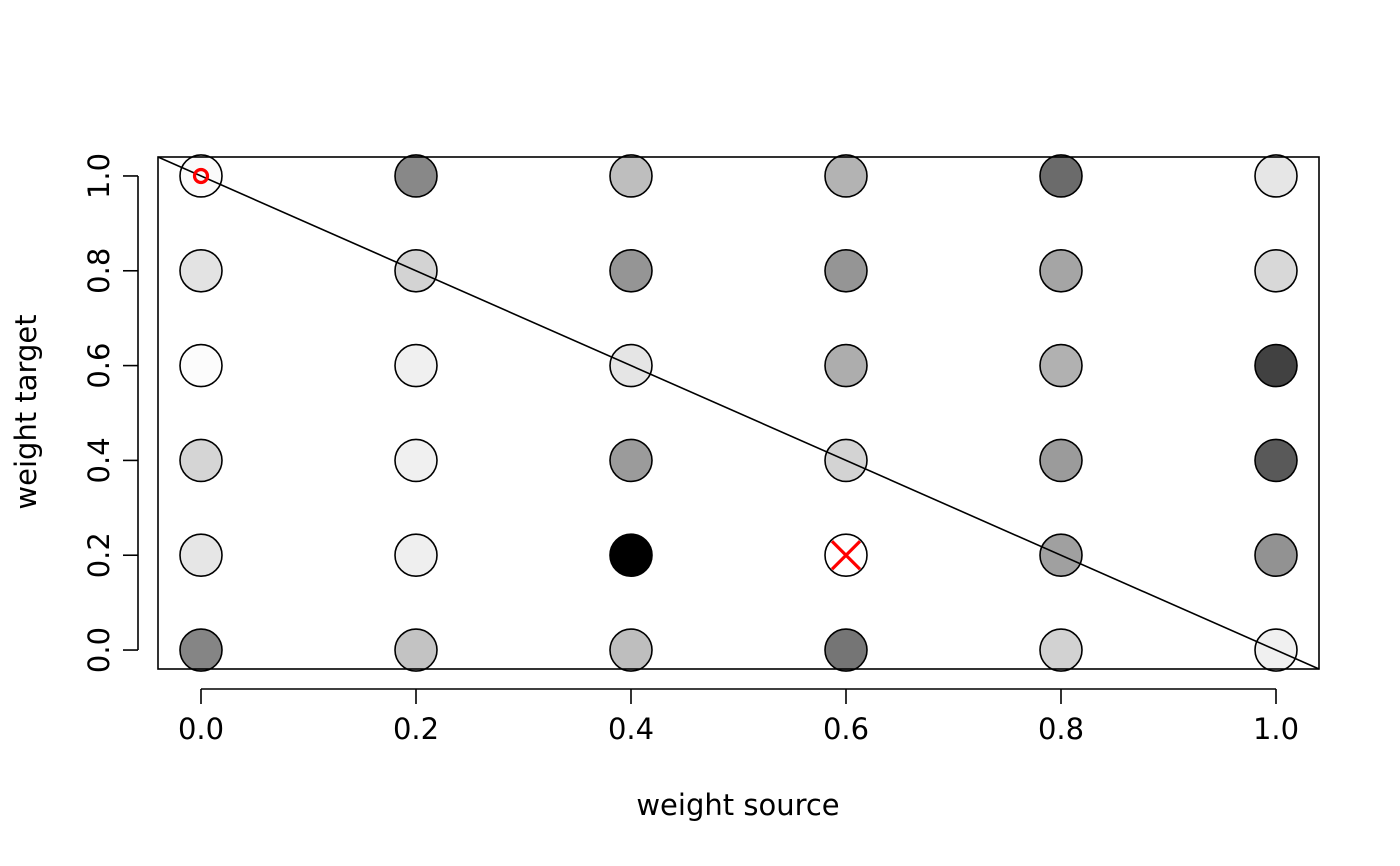 This screenshot has height=866, width=1400. Describe the element at coordinates (99, 366) in the screenshot. I see `y-tick-label: 0.6` at that location.